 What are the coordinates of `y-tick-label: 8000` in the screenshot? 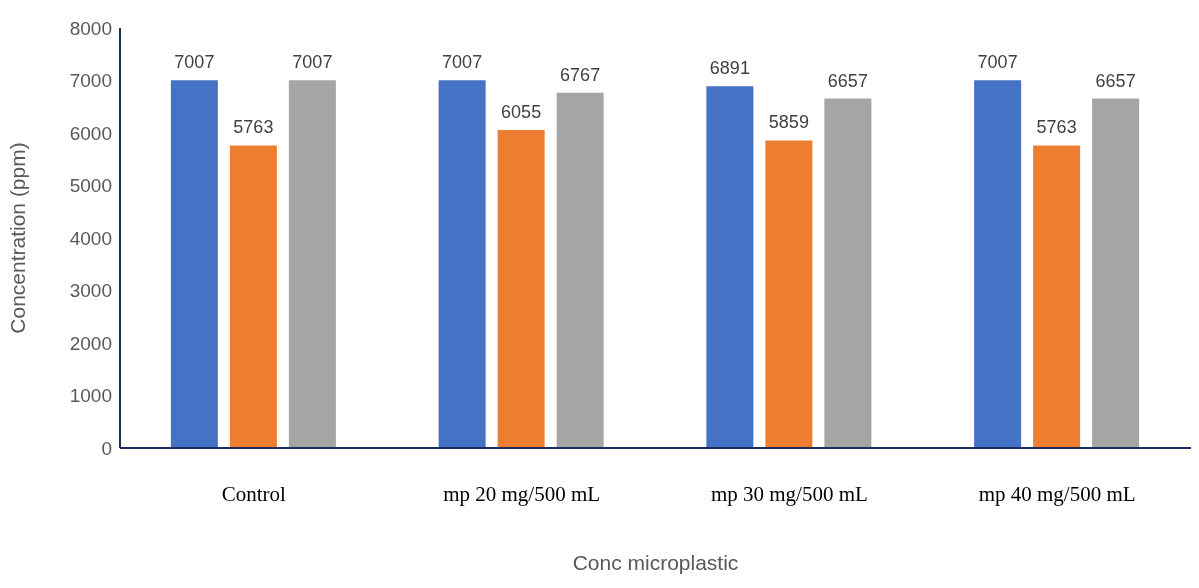 It's located at (90, 28).